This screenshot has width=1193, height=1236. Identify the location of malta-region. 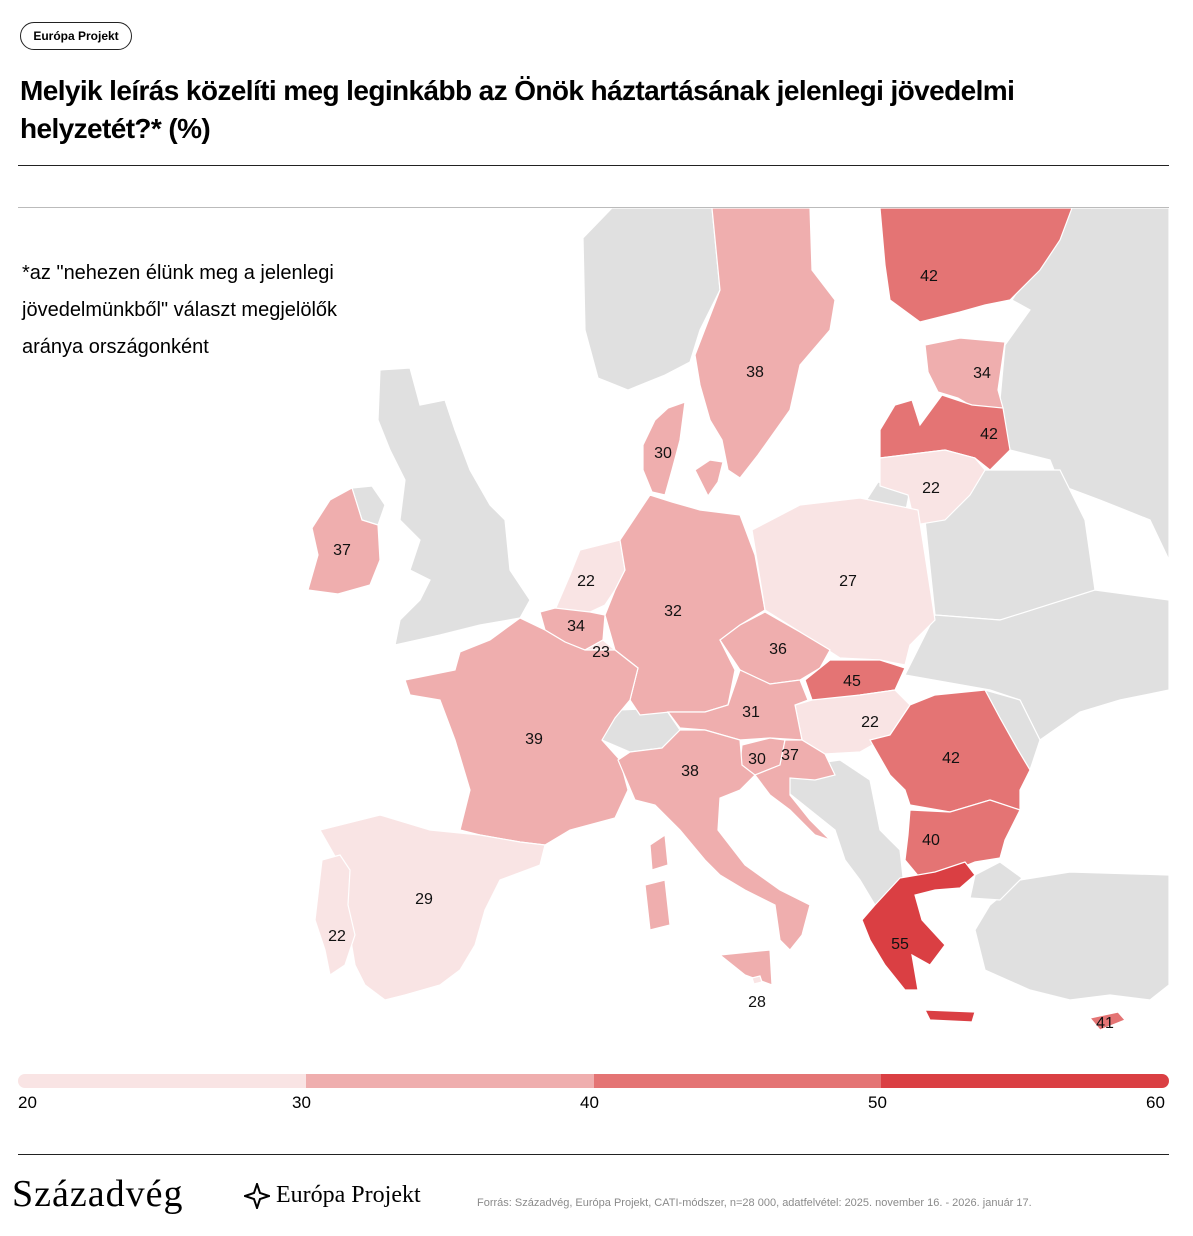
(757, 980).